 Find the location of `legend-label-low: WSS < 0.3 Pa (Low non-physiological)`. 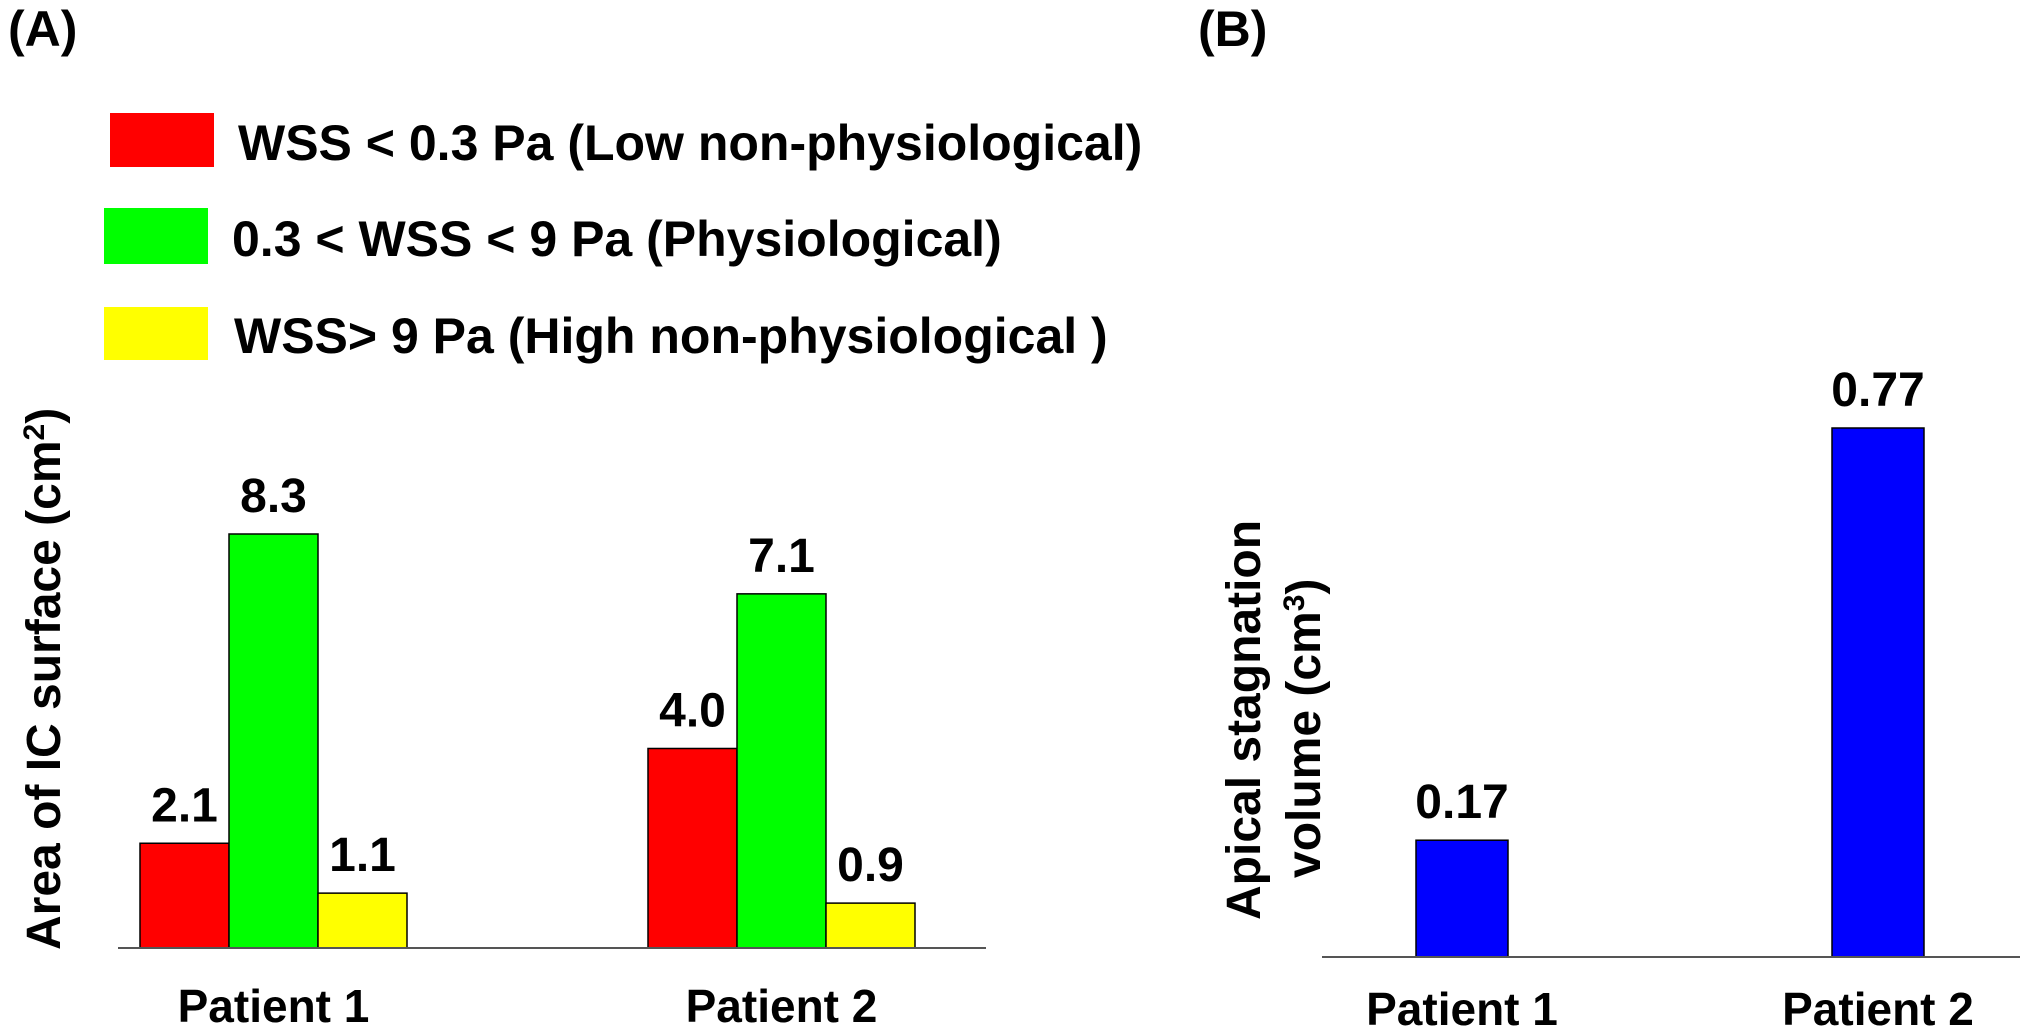

legend-label-low: WSS < 0.3 Pa (Low non-physiological) is located at coordinates (690, 143).